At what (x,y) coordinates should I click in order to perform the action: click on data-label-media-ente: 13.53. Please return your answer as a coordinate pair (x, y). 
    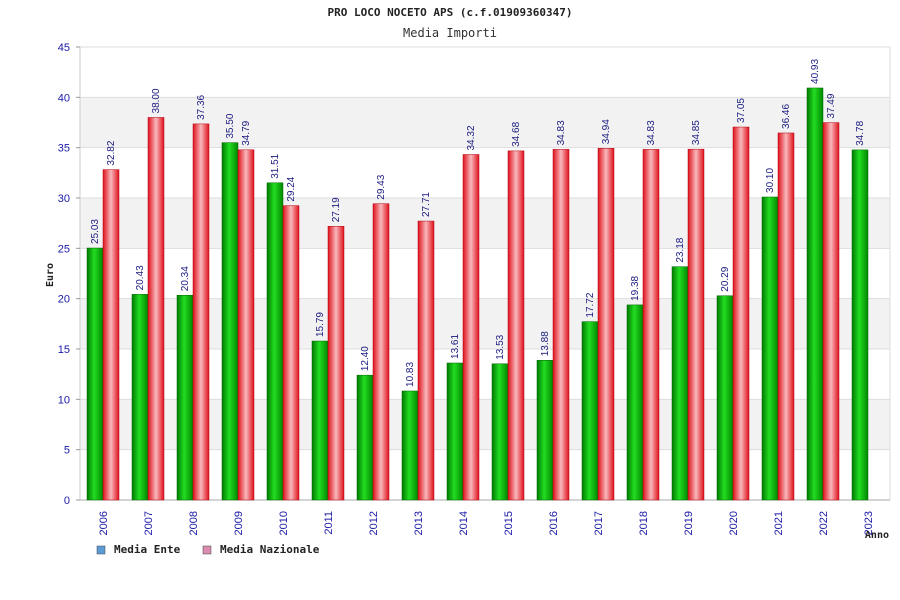
    Looking at the image, I should click on (500, 346).